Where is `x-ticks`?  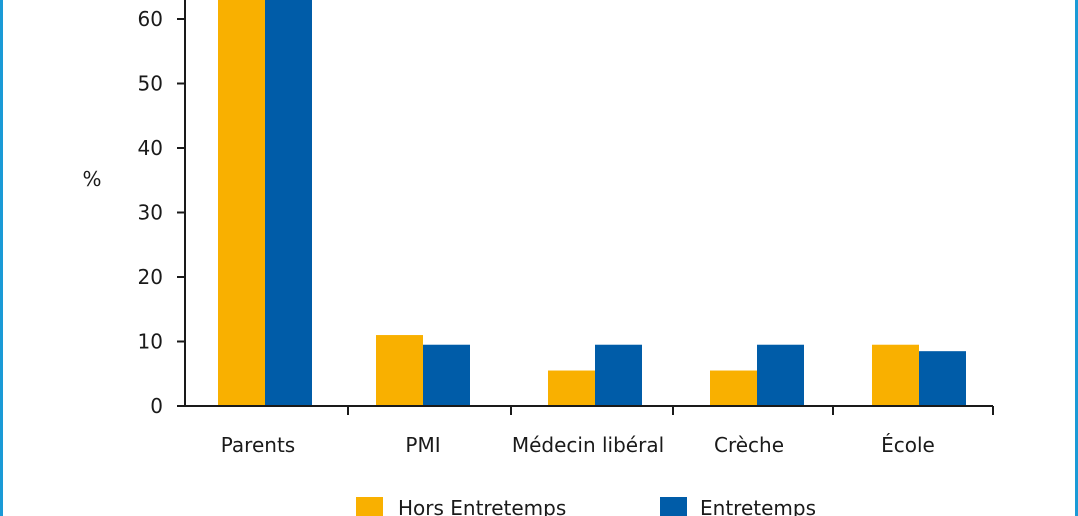 x-ticks is located at coordinates (670, 410).